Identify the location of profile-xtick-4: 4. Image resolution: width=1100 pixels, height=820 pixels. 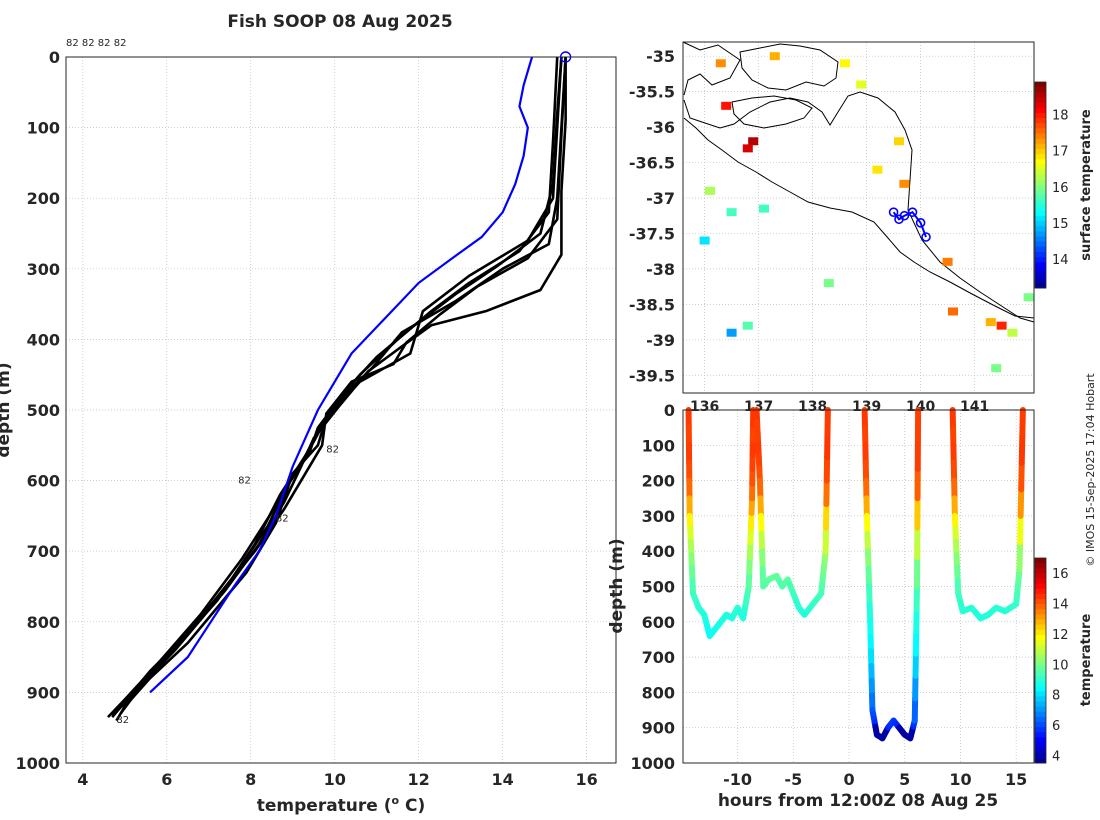
(82, 779).